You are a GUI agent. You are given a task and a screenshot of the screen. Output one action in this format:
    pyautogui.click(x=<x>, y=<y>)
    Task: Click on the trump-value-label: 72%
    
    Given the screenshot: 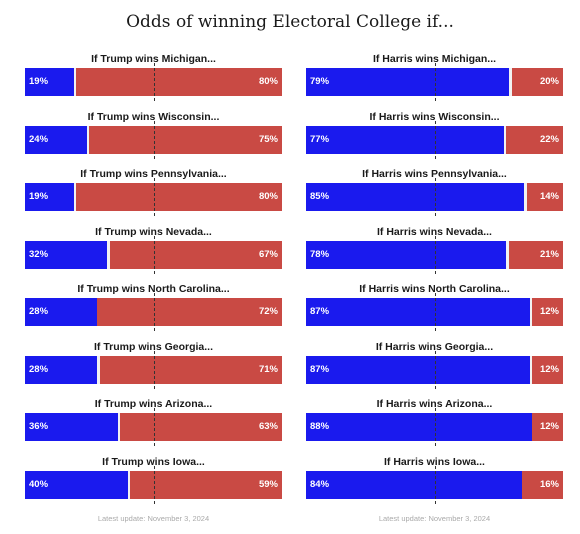 What is the action you would take?
    pyautogui.click(x=268, y=311)
    